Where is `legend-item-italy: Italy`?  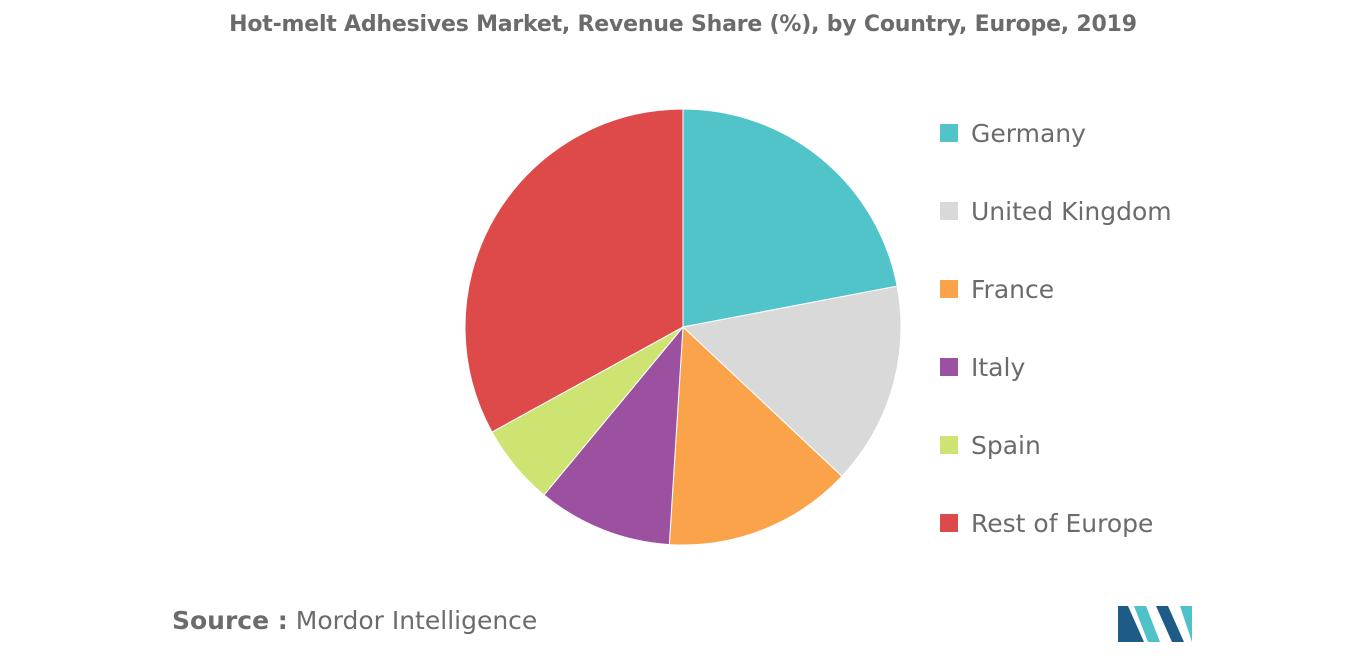 legend-item-italy: Italy is located at coordinates (982, 367).